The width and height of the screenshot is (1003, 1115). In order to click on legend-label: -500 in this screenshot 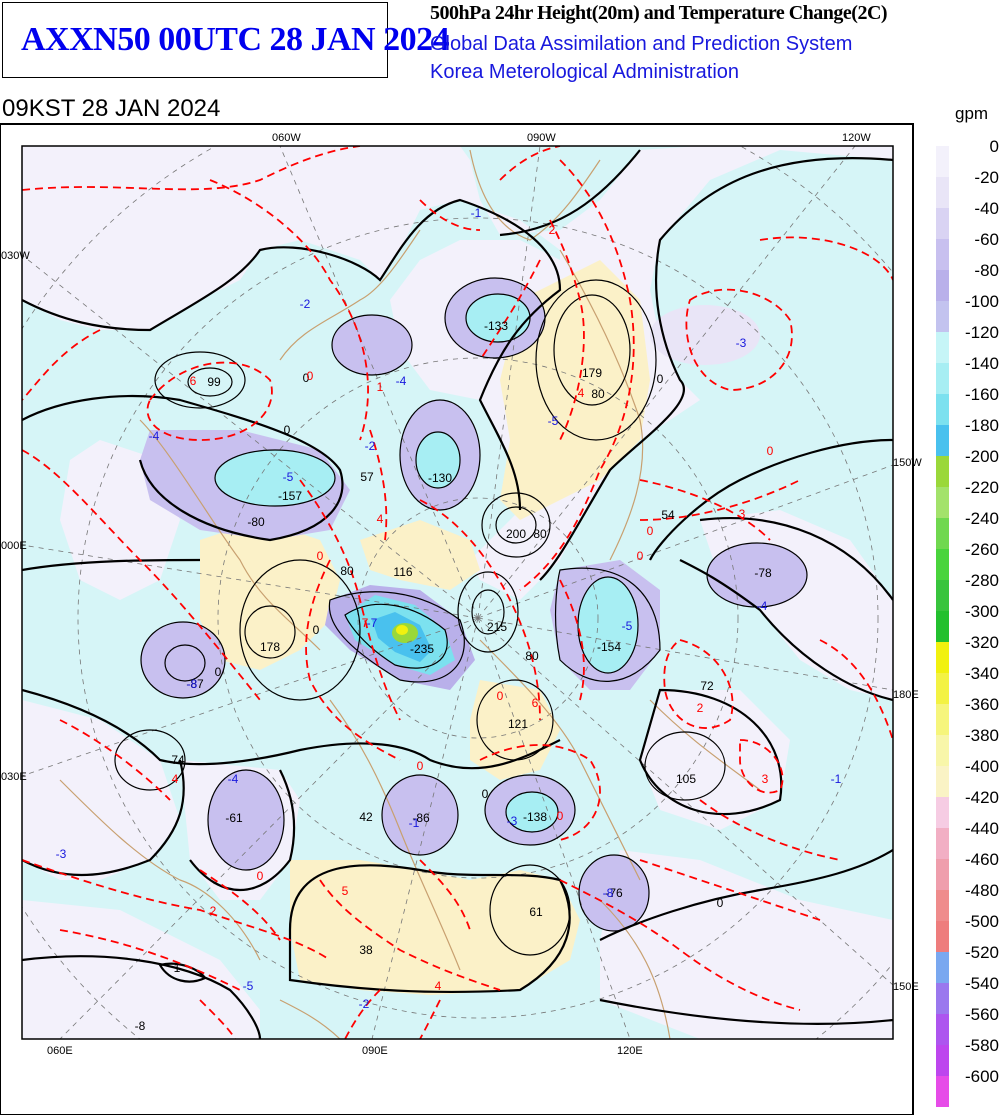, I will do `click(981, 921)`.